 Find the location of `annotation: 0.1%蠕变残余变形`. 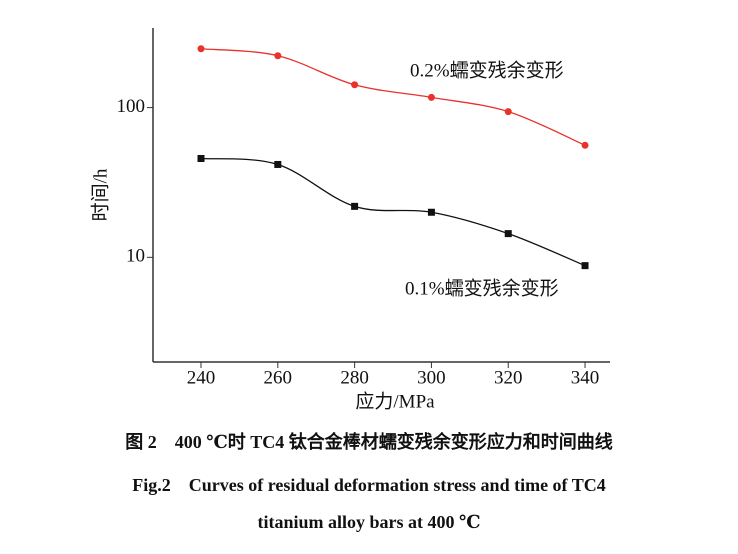

annotation: 0.1%蠕变残余变形 is located at coordinates (482, 288).